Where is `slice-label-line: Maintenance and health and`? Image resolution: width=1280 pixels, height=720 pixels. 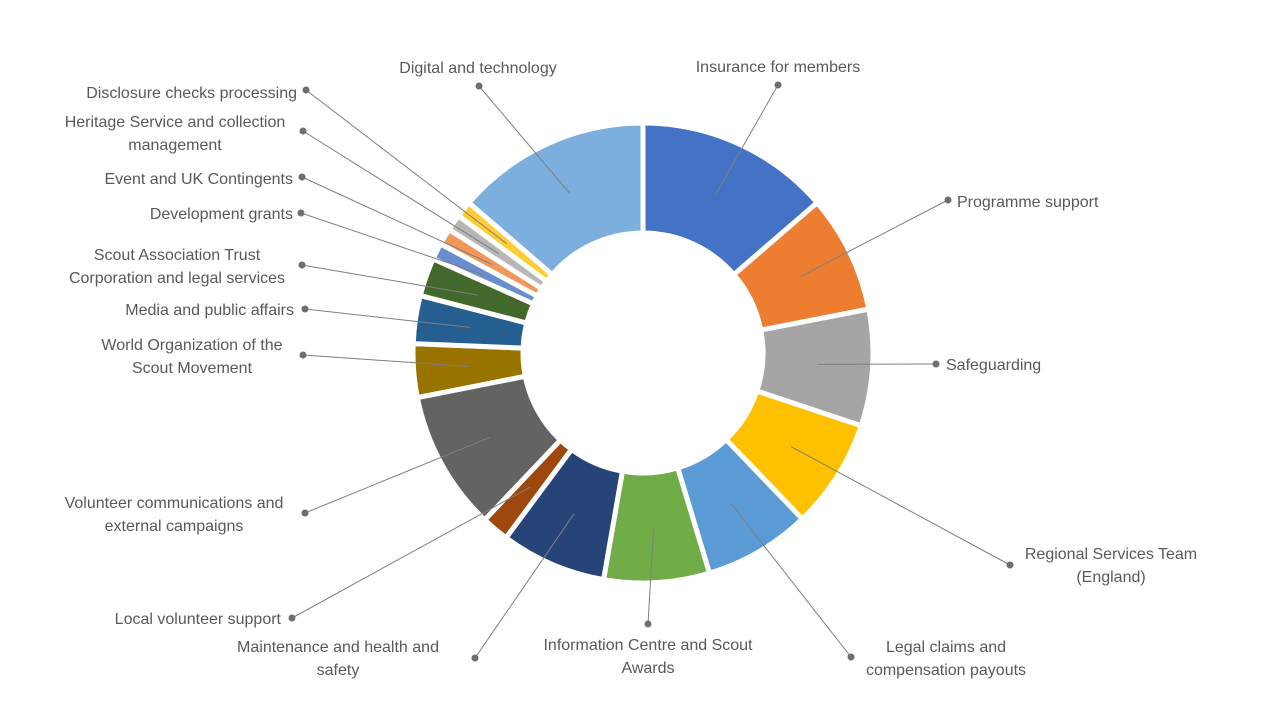
slice-label-line: Maintenance and health and is located at coordinates (338, 647).